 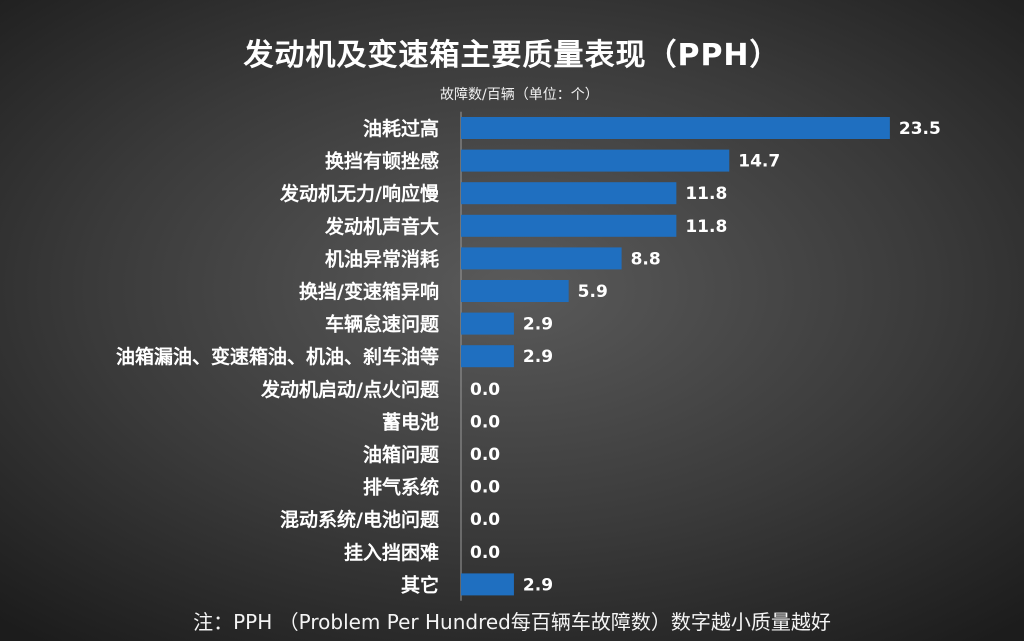 I want to click on chart-title: 发动机及变速箱主要质量表现（PPH）, so click(x=512, y=55).